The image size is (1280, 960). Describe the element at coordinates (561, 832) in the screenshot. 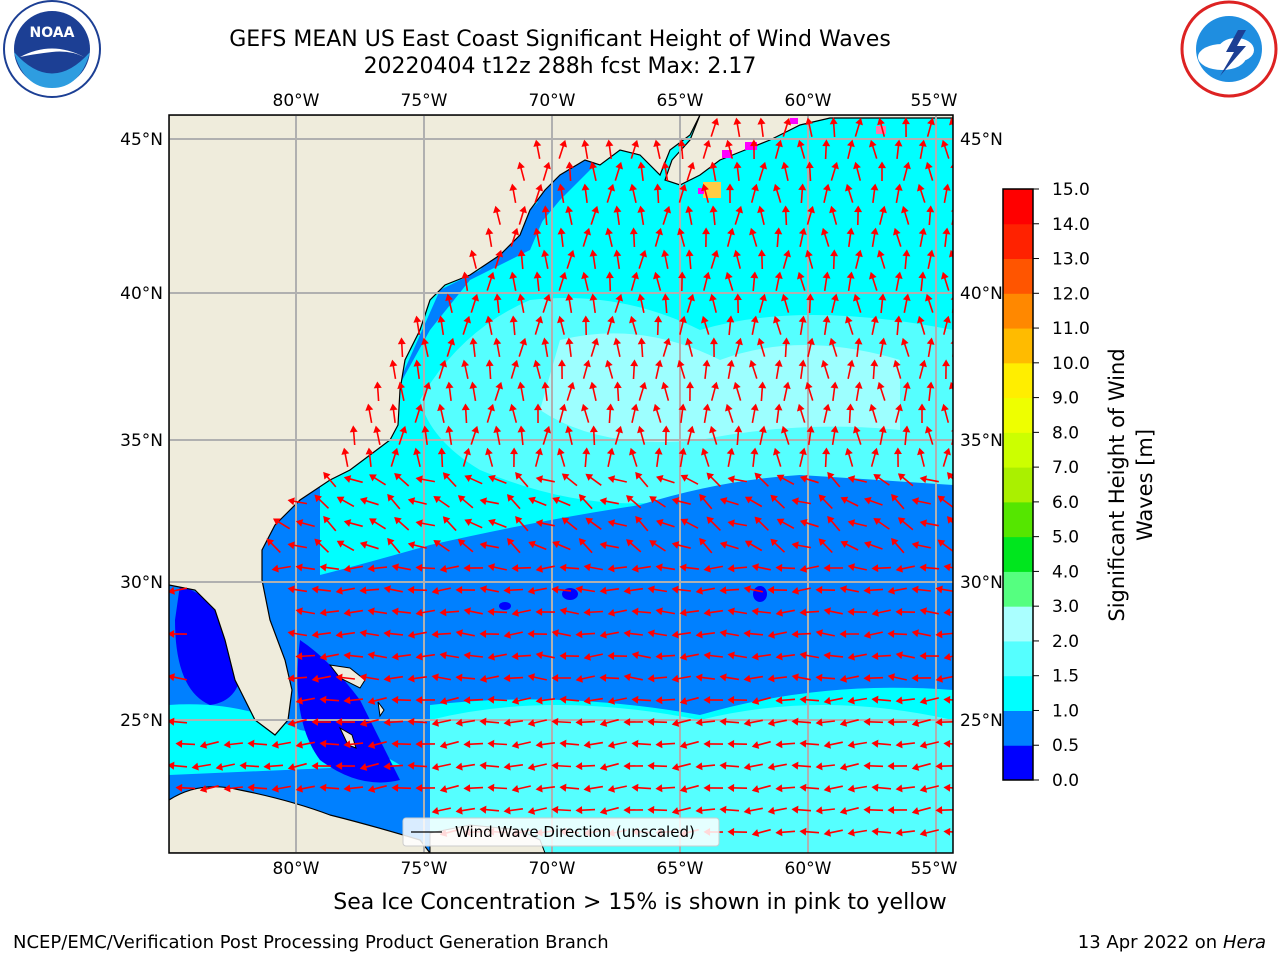

I see `map-legend: Wind Wave Direction (unscaled)` at that location.